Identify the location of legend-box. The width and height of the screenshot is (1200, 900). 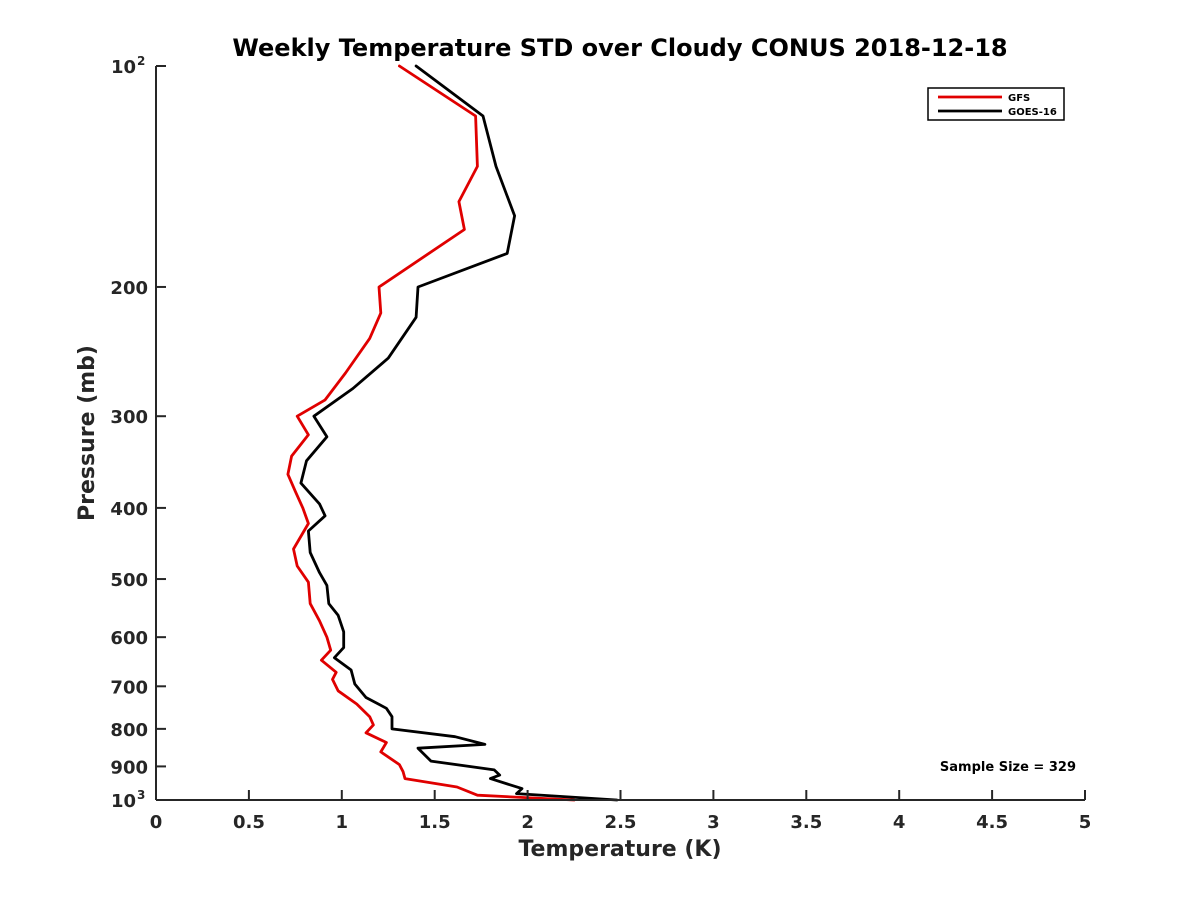
(996, 104).